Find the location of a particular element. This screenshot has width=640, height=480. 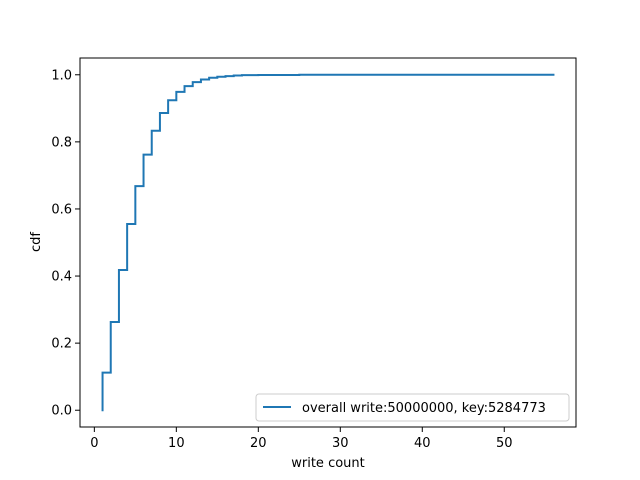

legend-entry-label: overall write:50000000, key:5284773 is located at coordinates (424, 408).